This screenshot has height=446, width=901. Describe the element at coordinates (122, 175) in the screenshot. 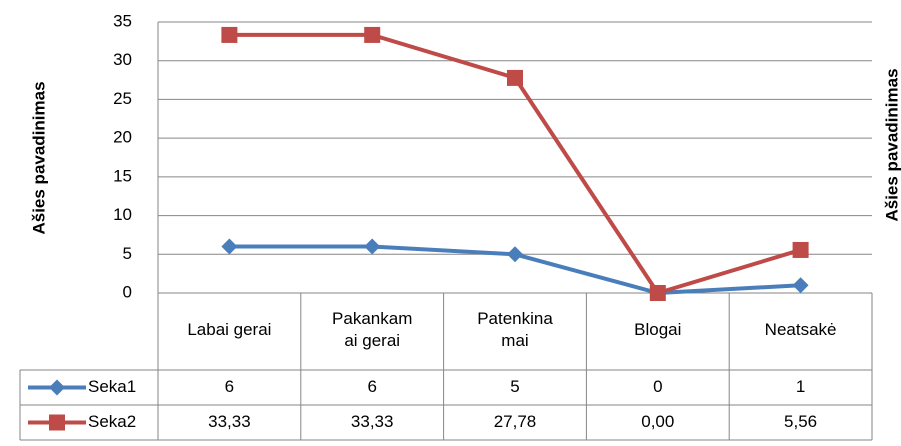

I see `y-tick-label: 15` at that location.